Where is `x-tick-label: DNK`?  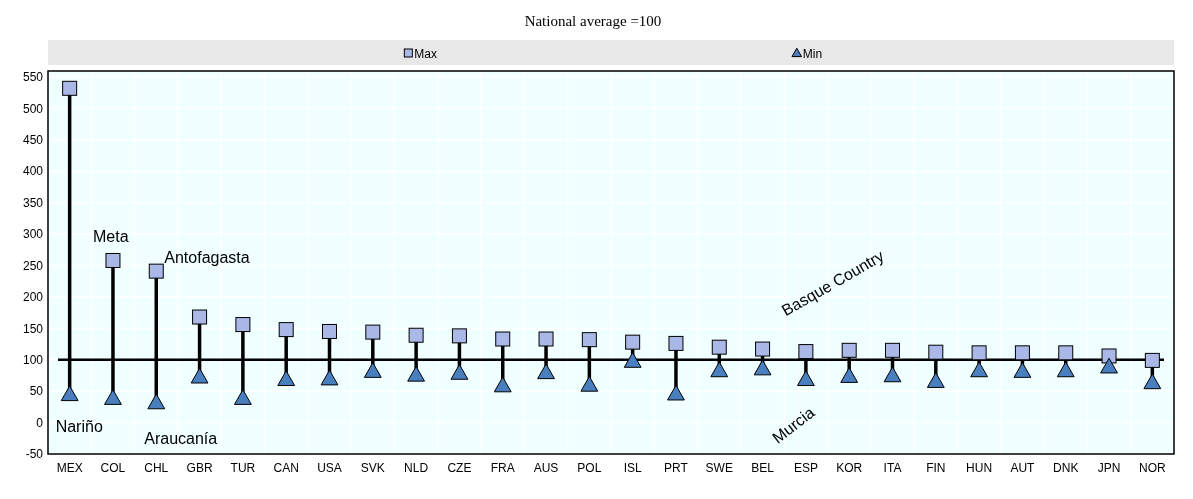 x-tick-label: DNK is located at coordinates (1066, 468).